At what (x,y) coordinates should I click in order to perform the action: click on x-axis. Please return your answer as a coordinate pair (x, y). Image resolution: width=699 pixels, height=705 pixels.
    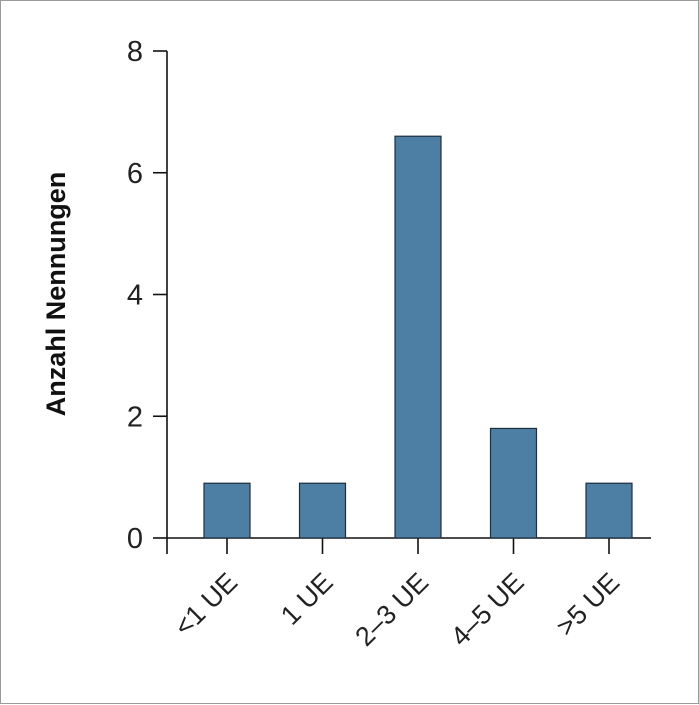
    Looking at the image, I should click on (409, 545).